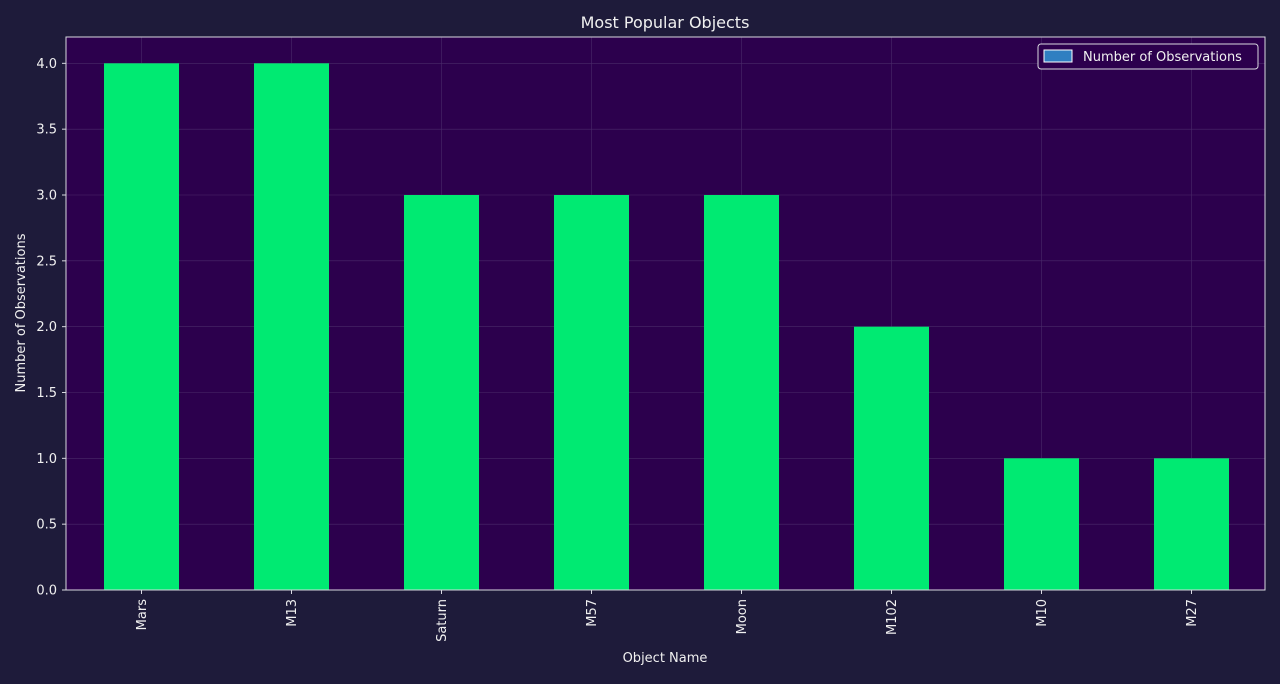 The height and width of the screenshot is (684, 1280). I want to click on y-tick-label: 0.5, so click(46, 525).